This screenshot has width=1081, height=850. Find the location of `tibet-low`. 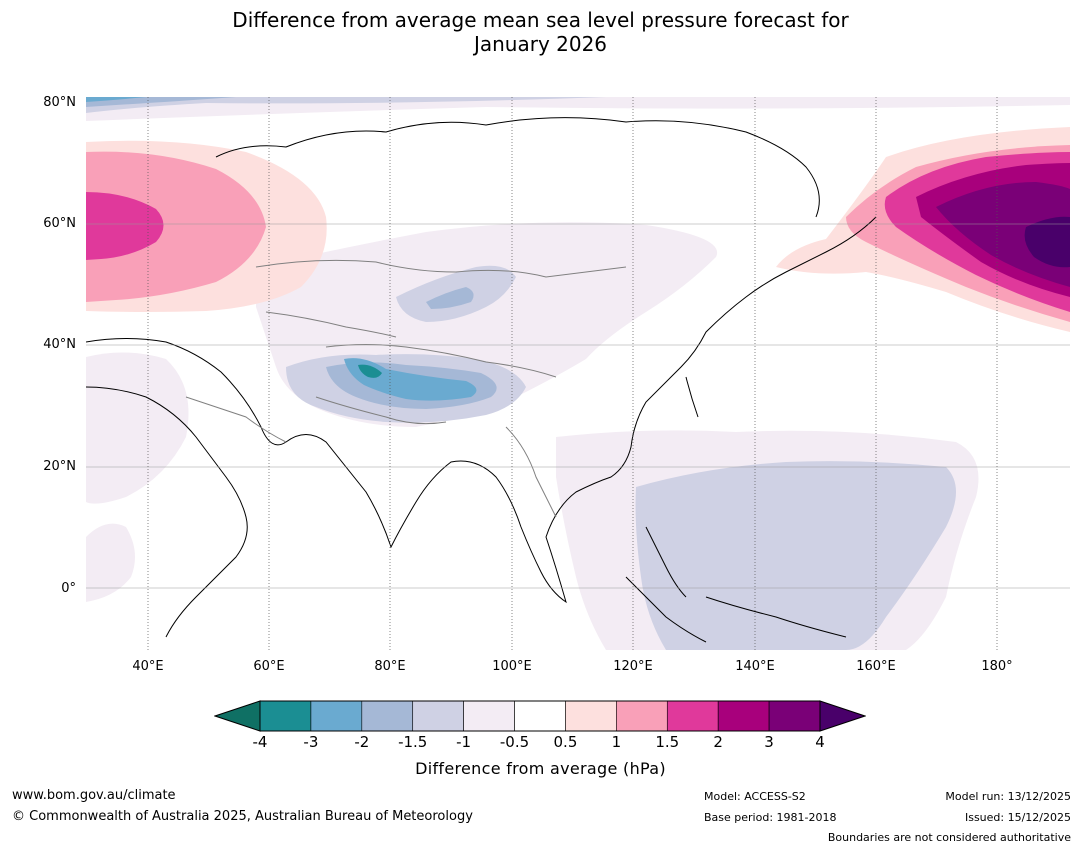

tibet-low is located at coordinates (406, 388).